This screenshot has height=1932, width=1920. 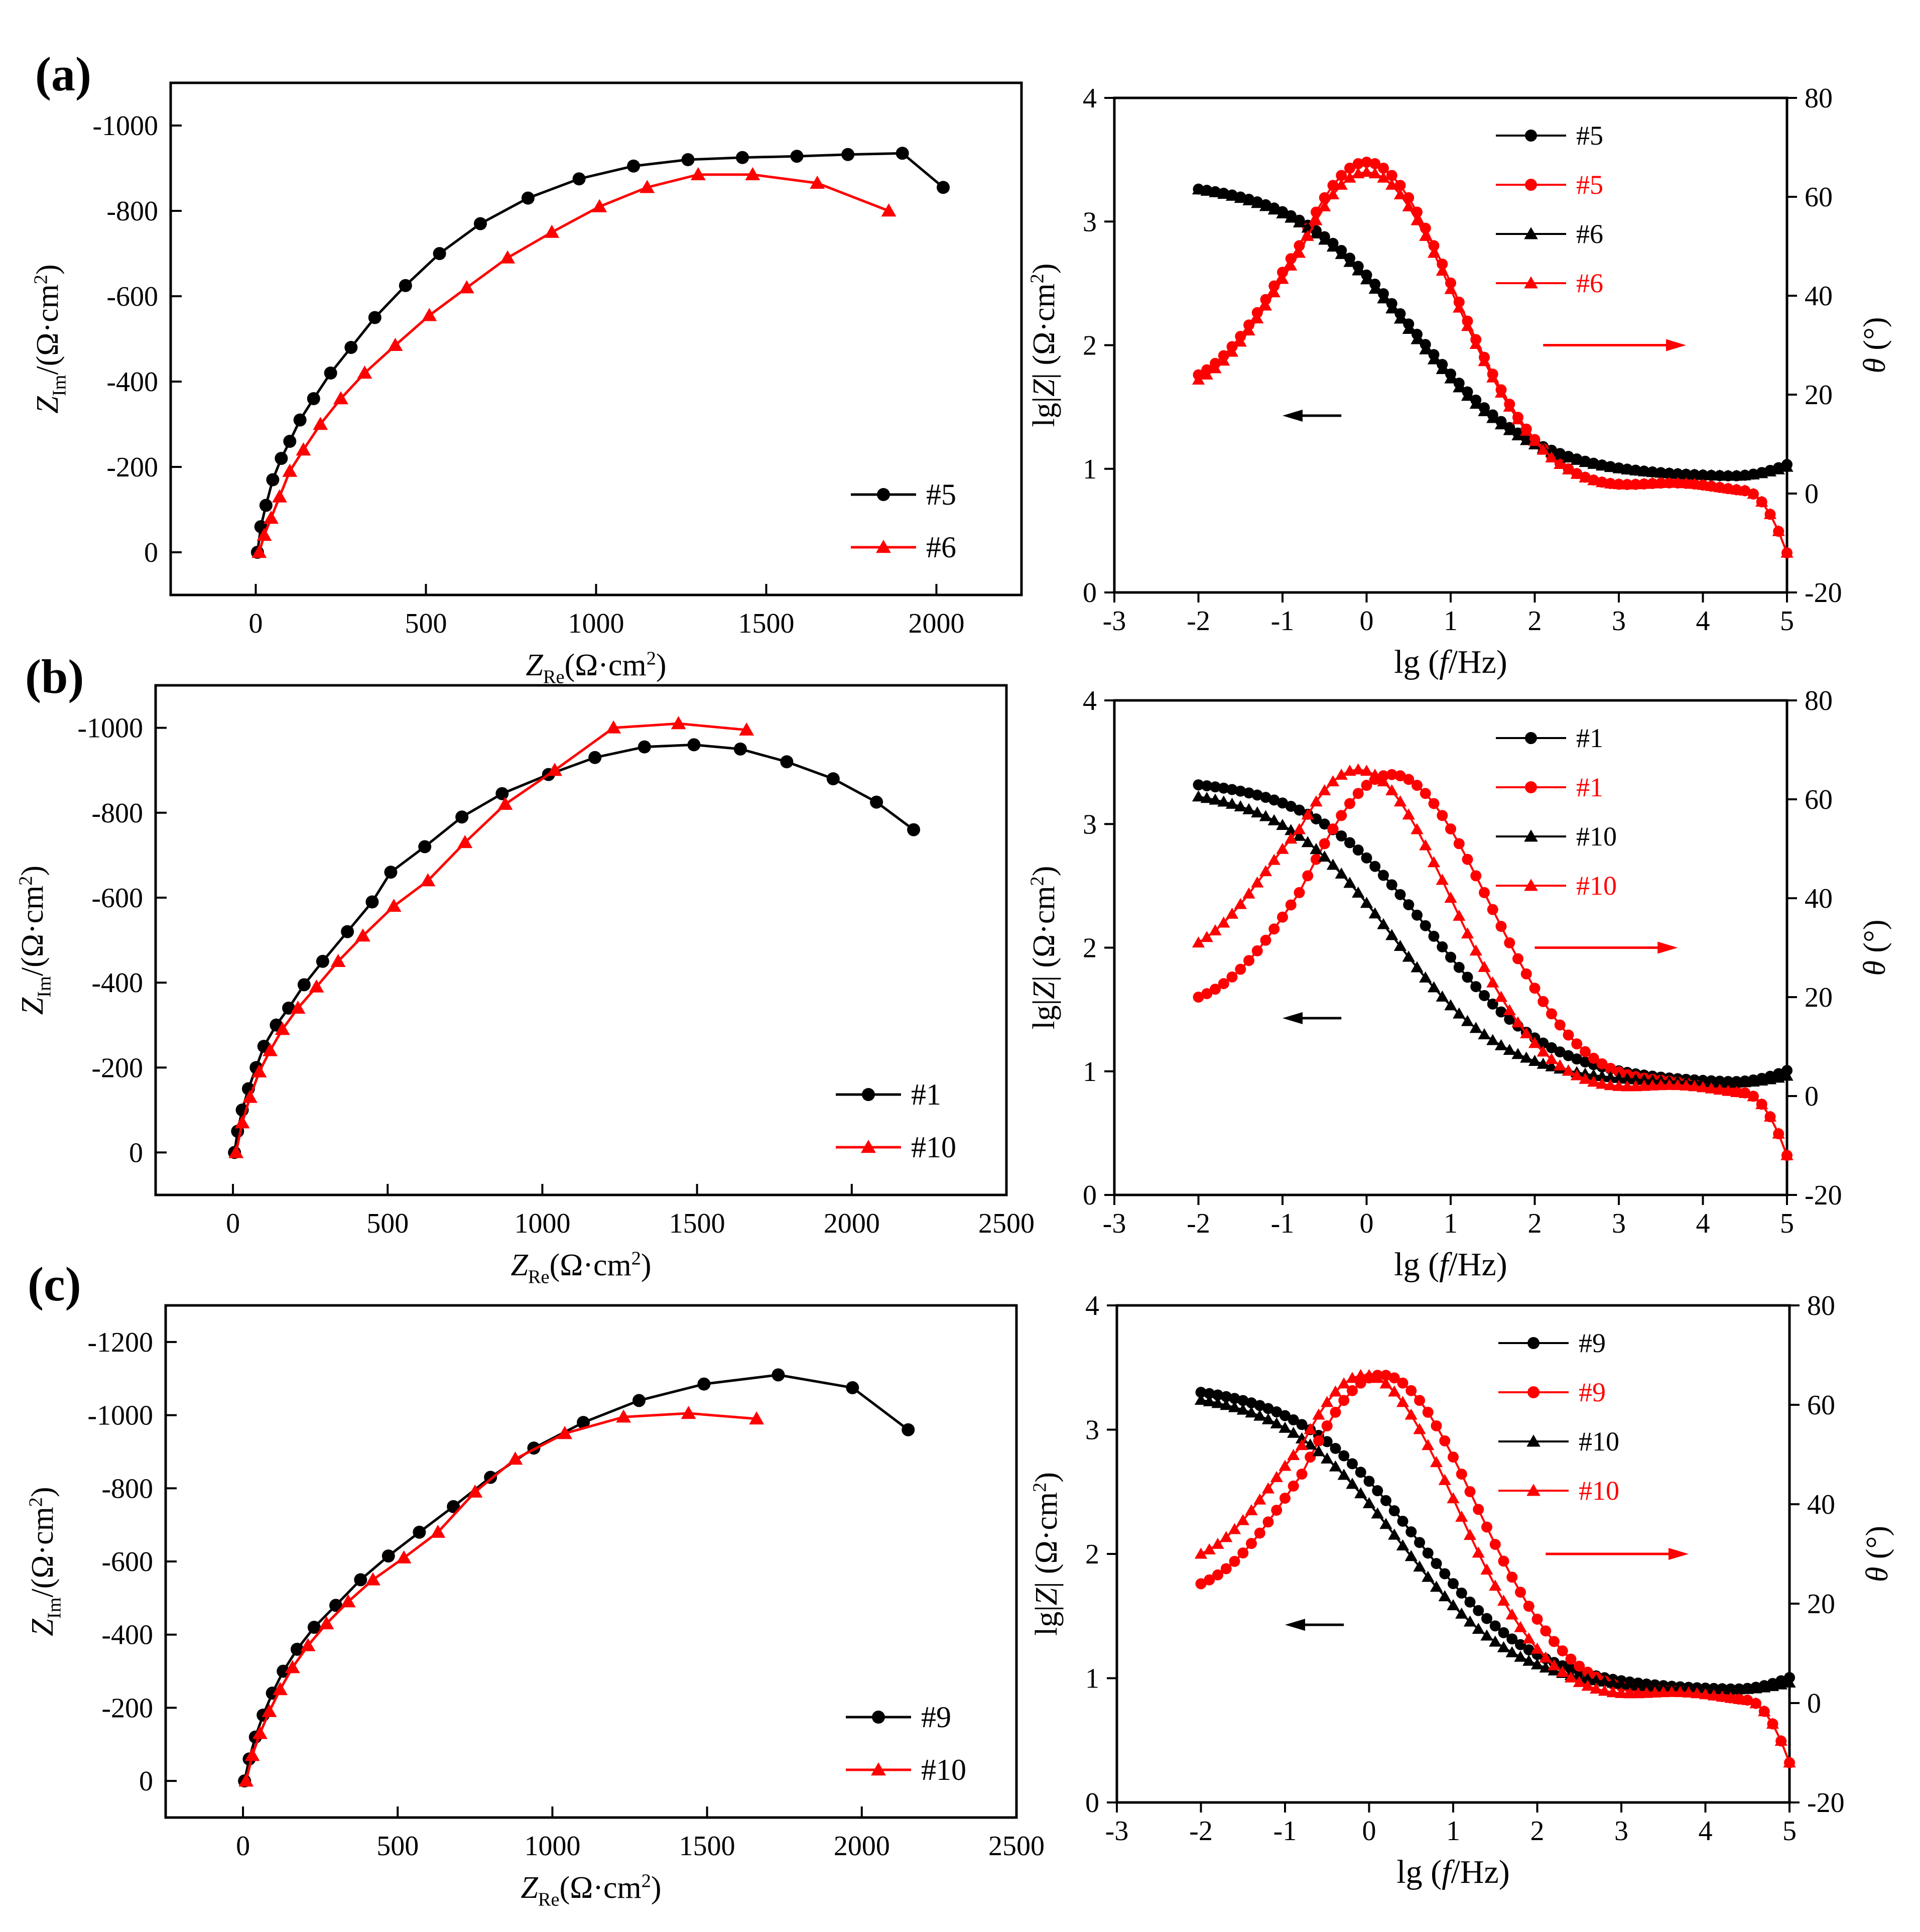 What do you see at coordinates (1621, 1831) in the screenshot?
I see `x-tick-label: 3` at bounding box center [1621, 1831].